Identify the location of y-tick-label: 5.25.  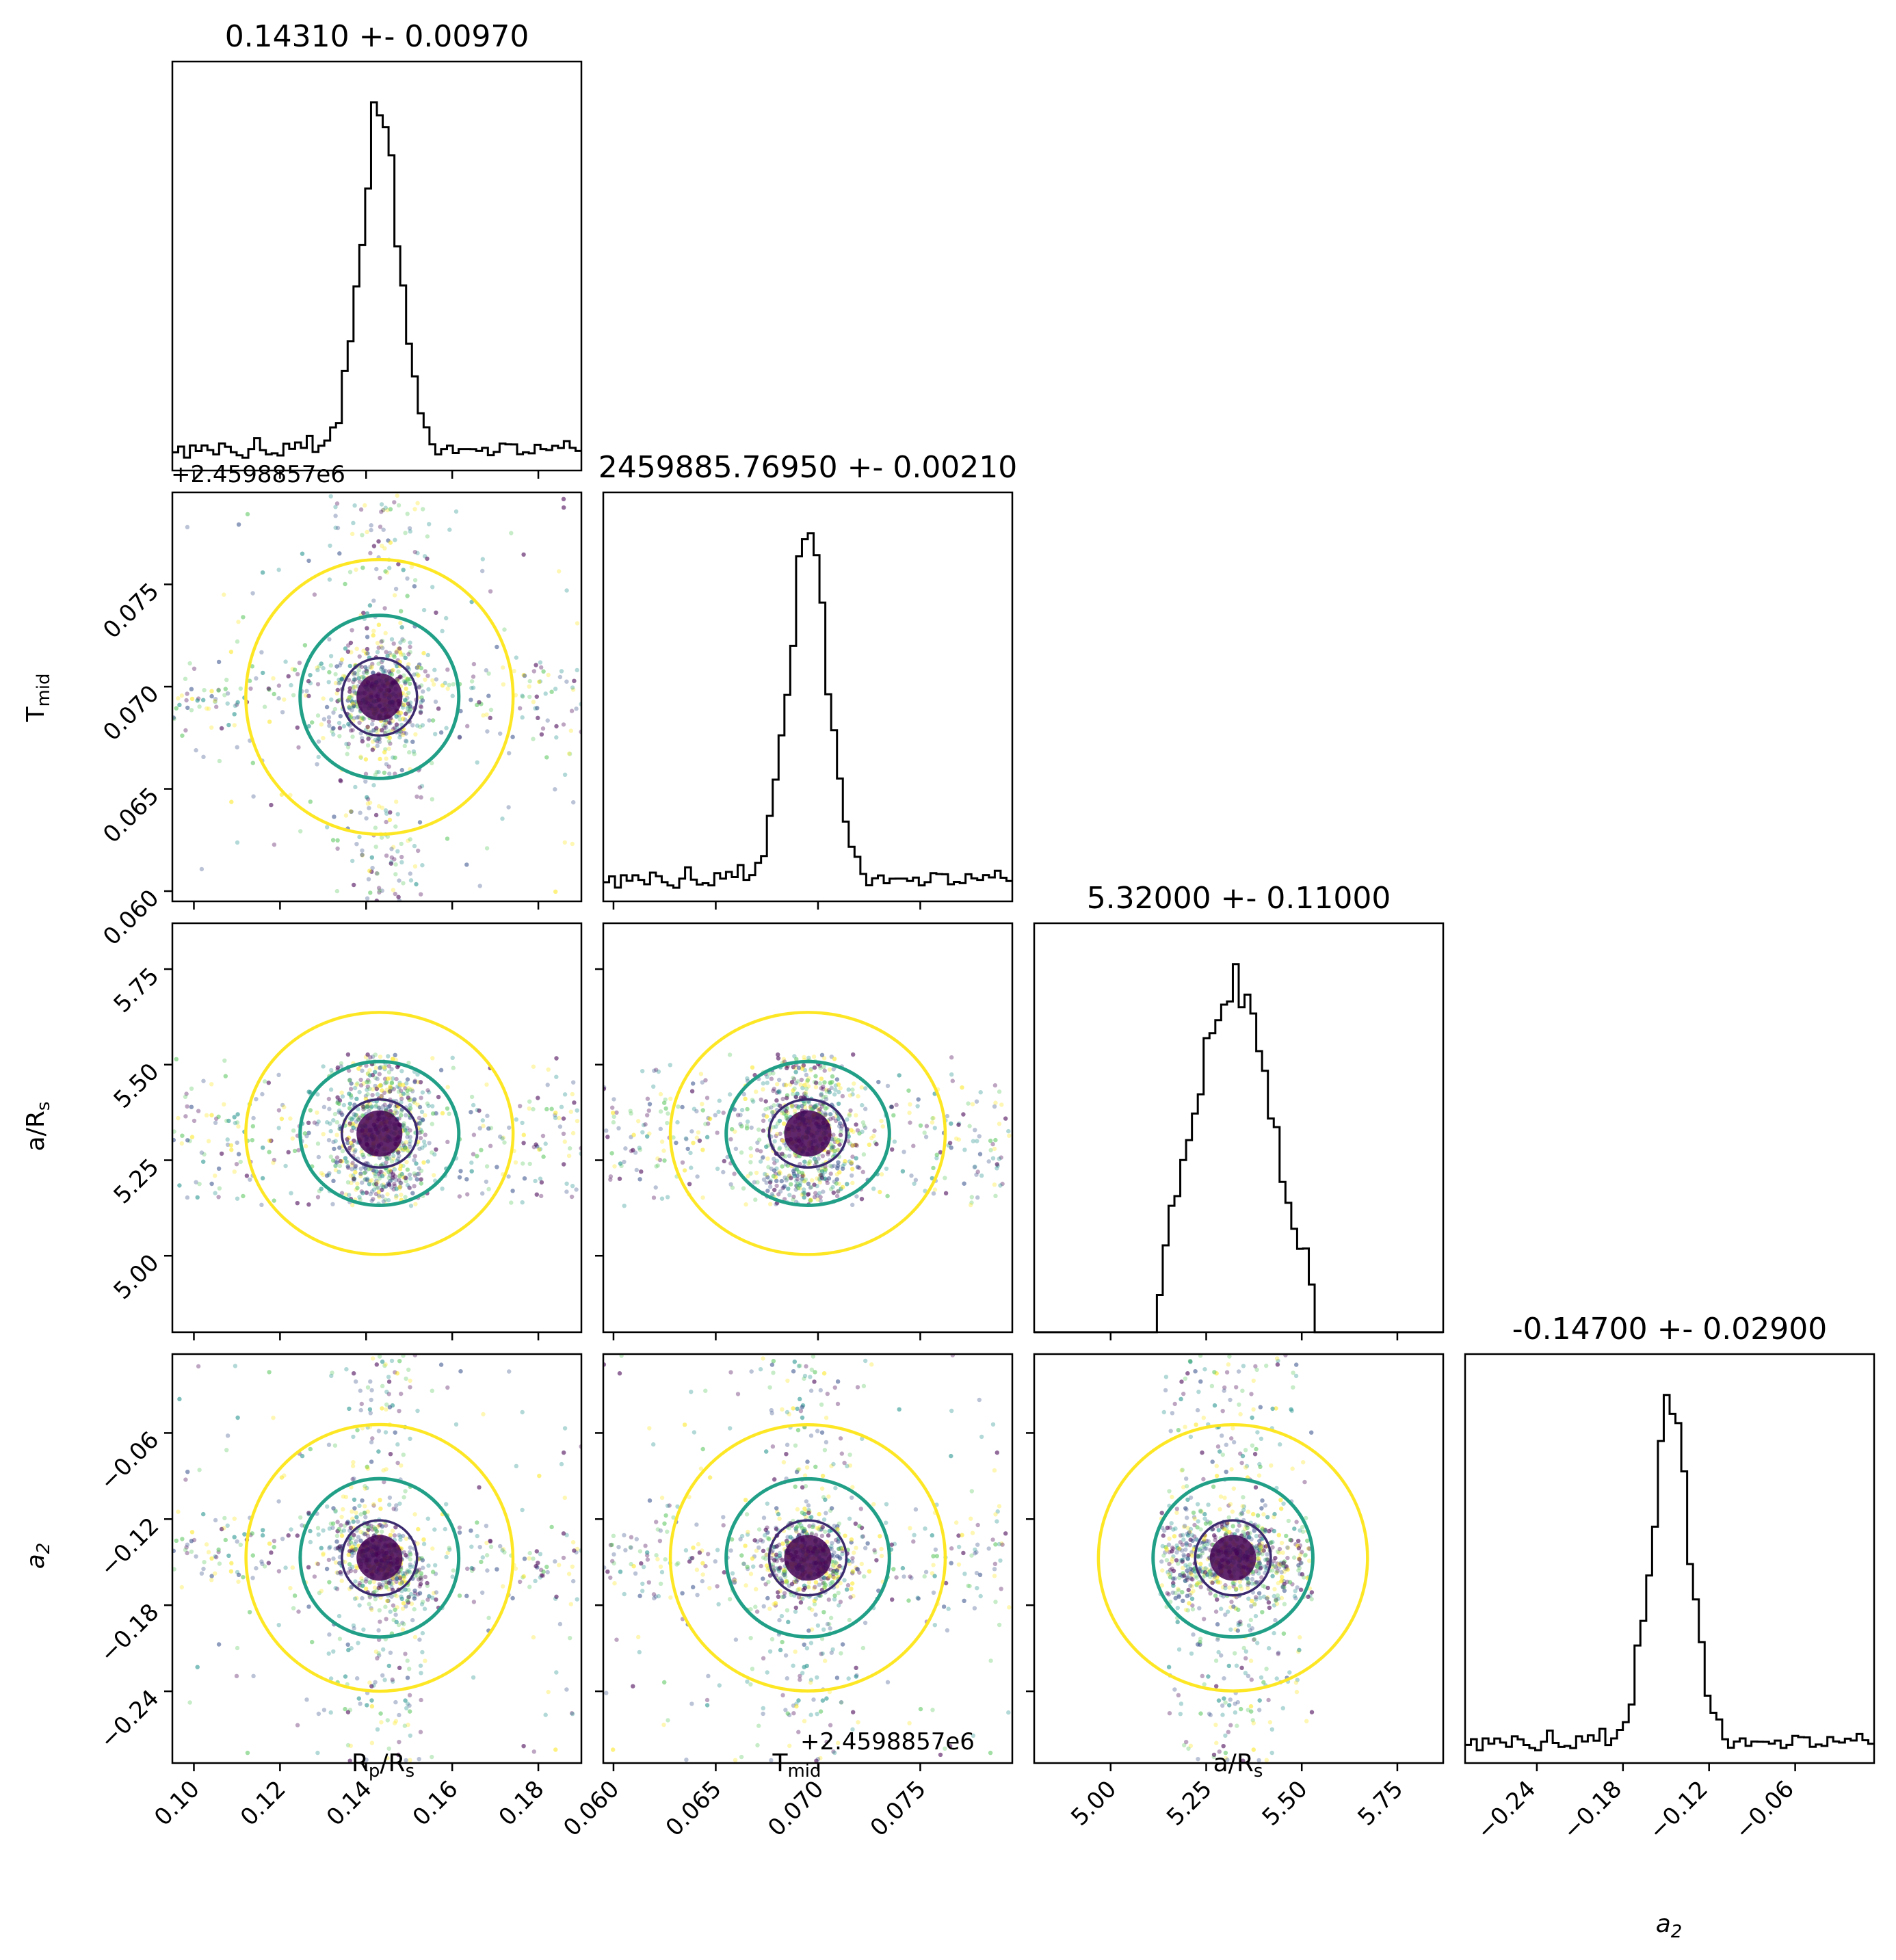
(137, 1182).